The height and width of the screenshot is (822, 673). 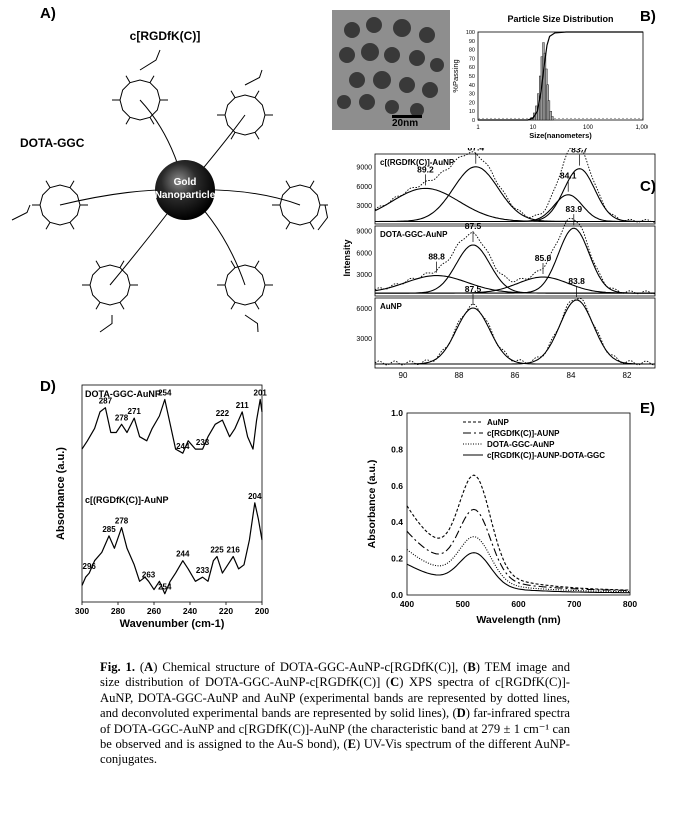 I want to click on chart-d-xtick: 240, so click(x=190, y=611).